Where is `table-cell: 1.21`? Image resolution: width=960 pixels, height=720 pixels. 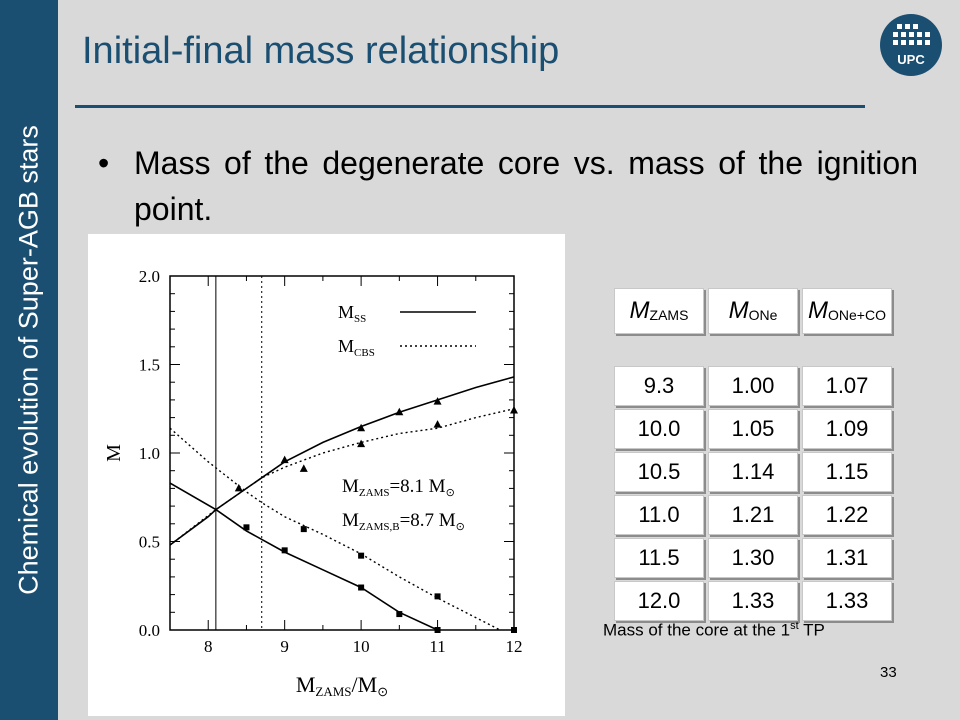
table-cell: 1.21 is located at coordinates (753, 515).